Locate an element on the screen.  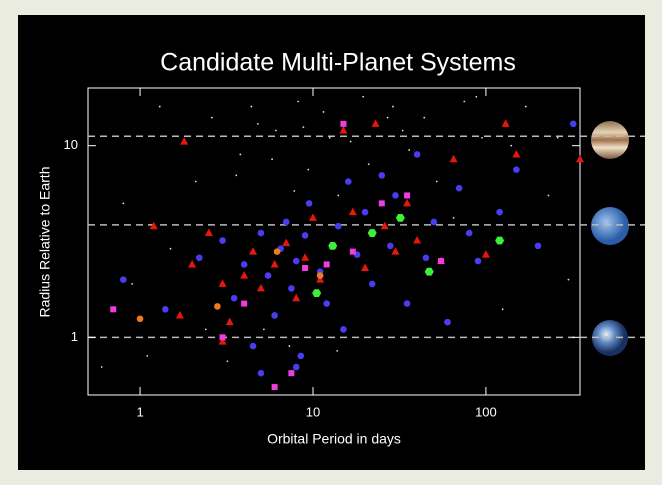
x-tick-label: 1 is located at coordinates (139, 411).